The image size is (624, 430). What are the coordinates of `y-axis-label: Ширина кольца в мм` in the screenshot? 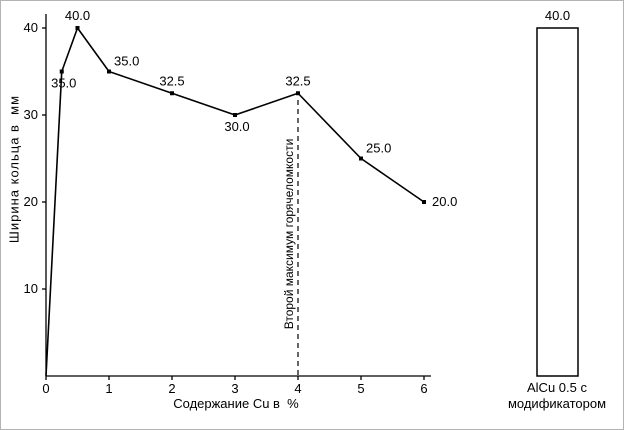 It's located at (14, 169).